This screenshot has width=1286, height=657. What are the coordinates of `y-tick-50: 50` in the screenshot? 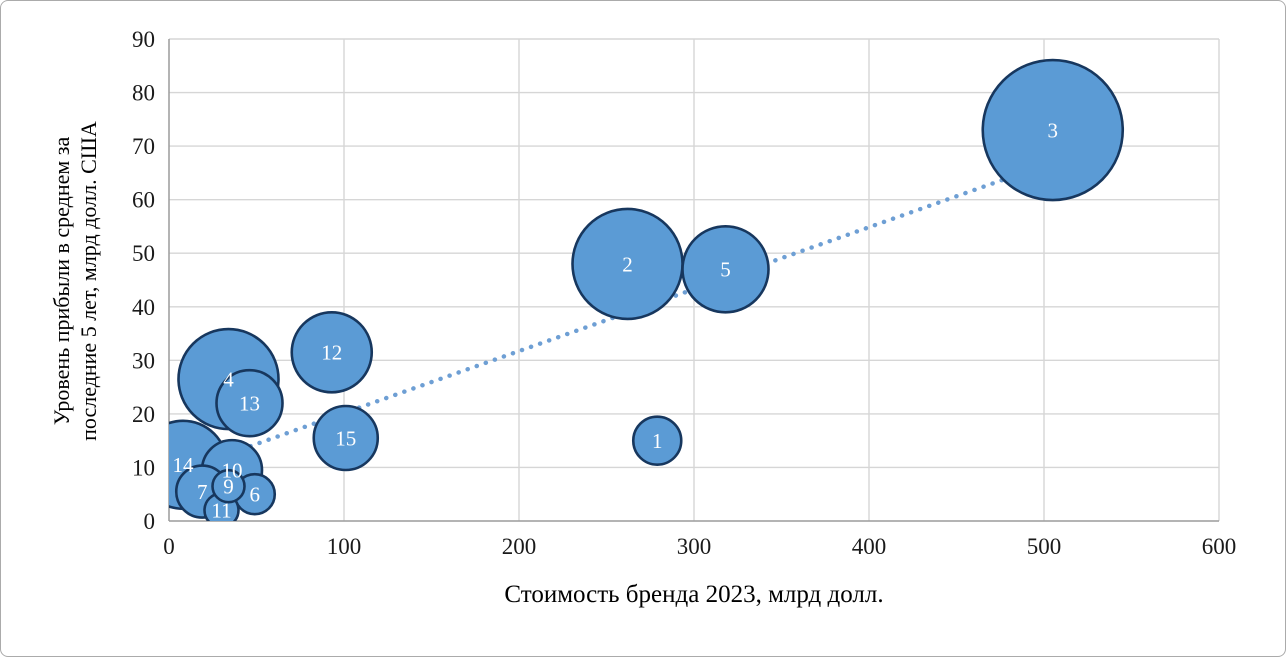 It's located at (143, 253).